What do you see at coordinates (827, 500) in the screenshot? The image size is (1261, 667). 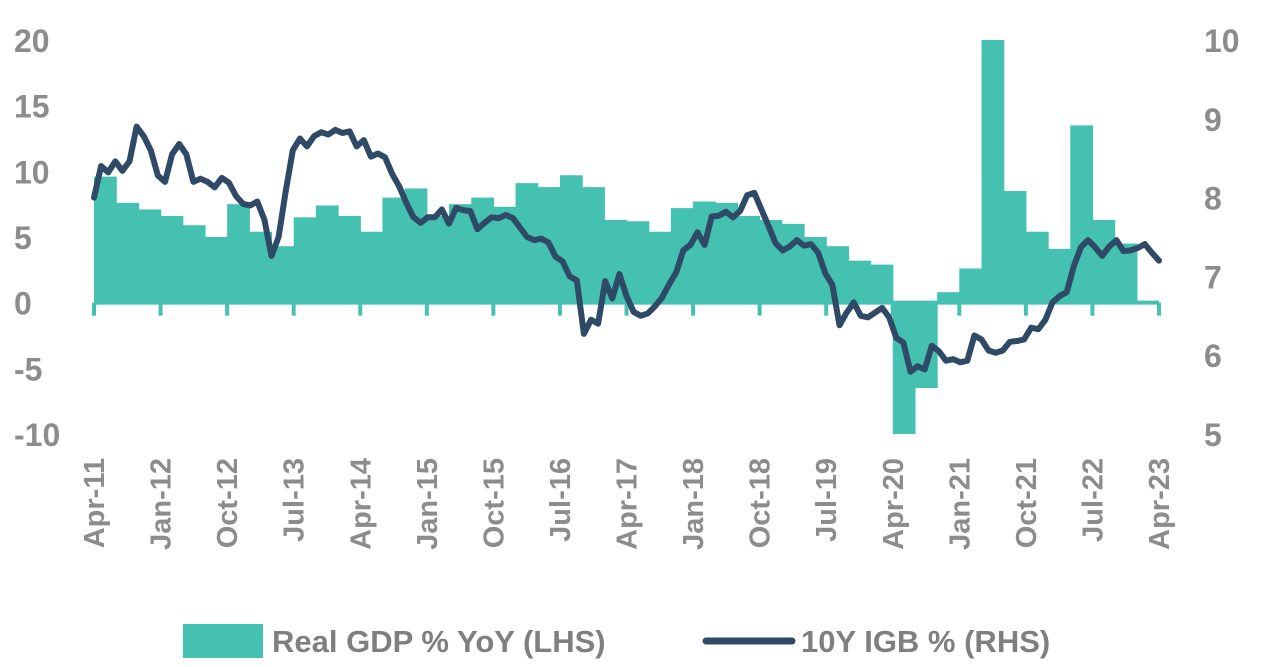 I see `x-tick-label: Jul-19` at bounding box center [827, 500].